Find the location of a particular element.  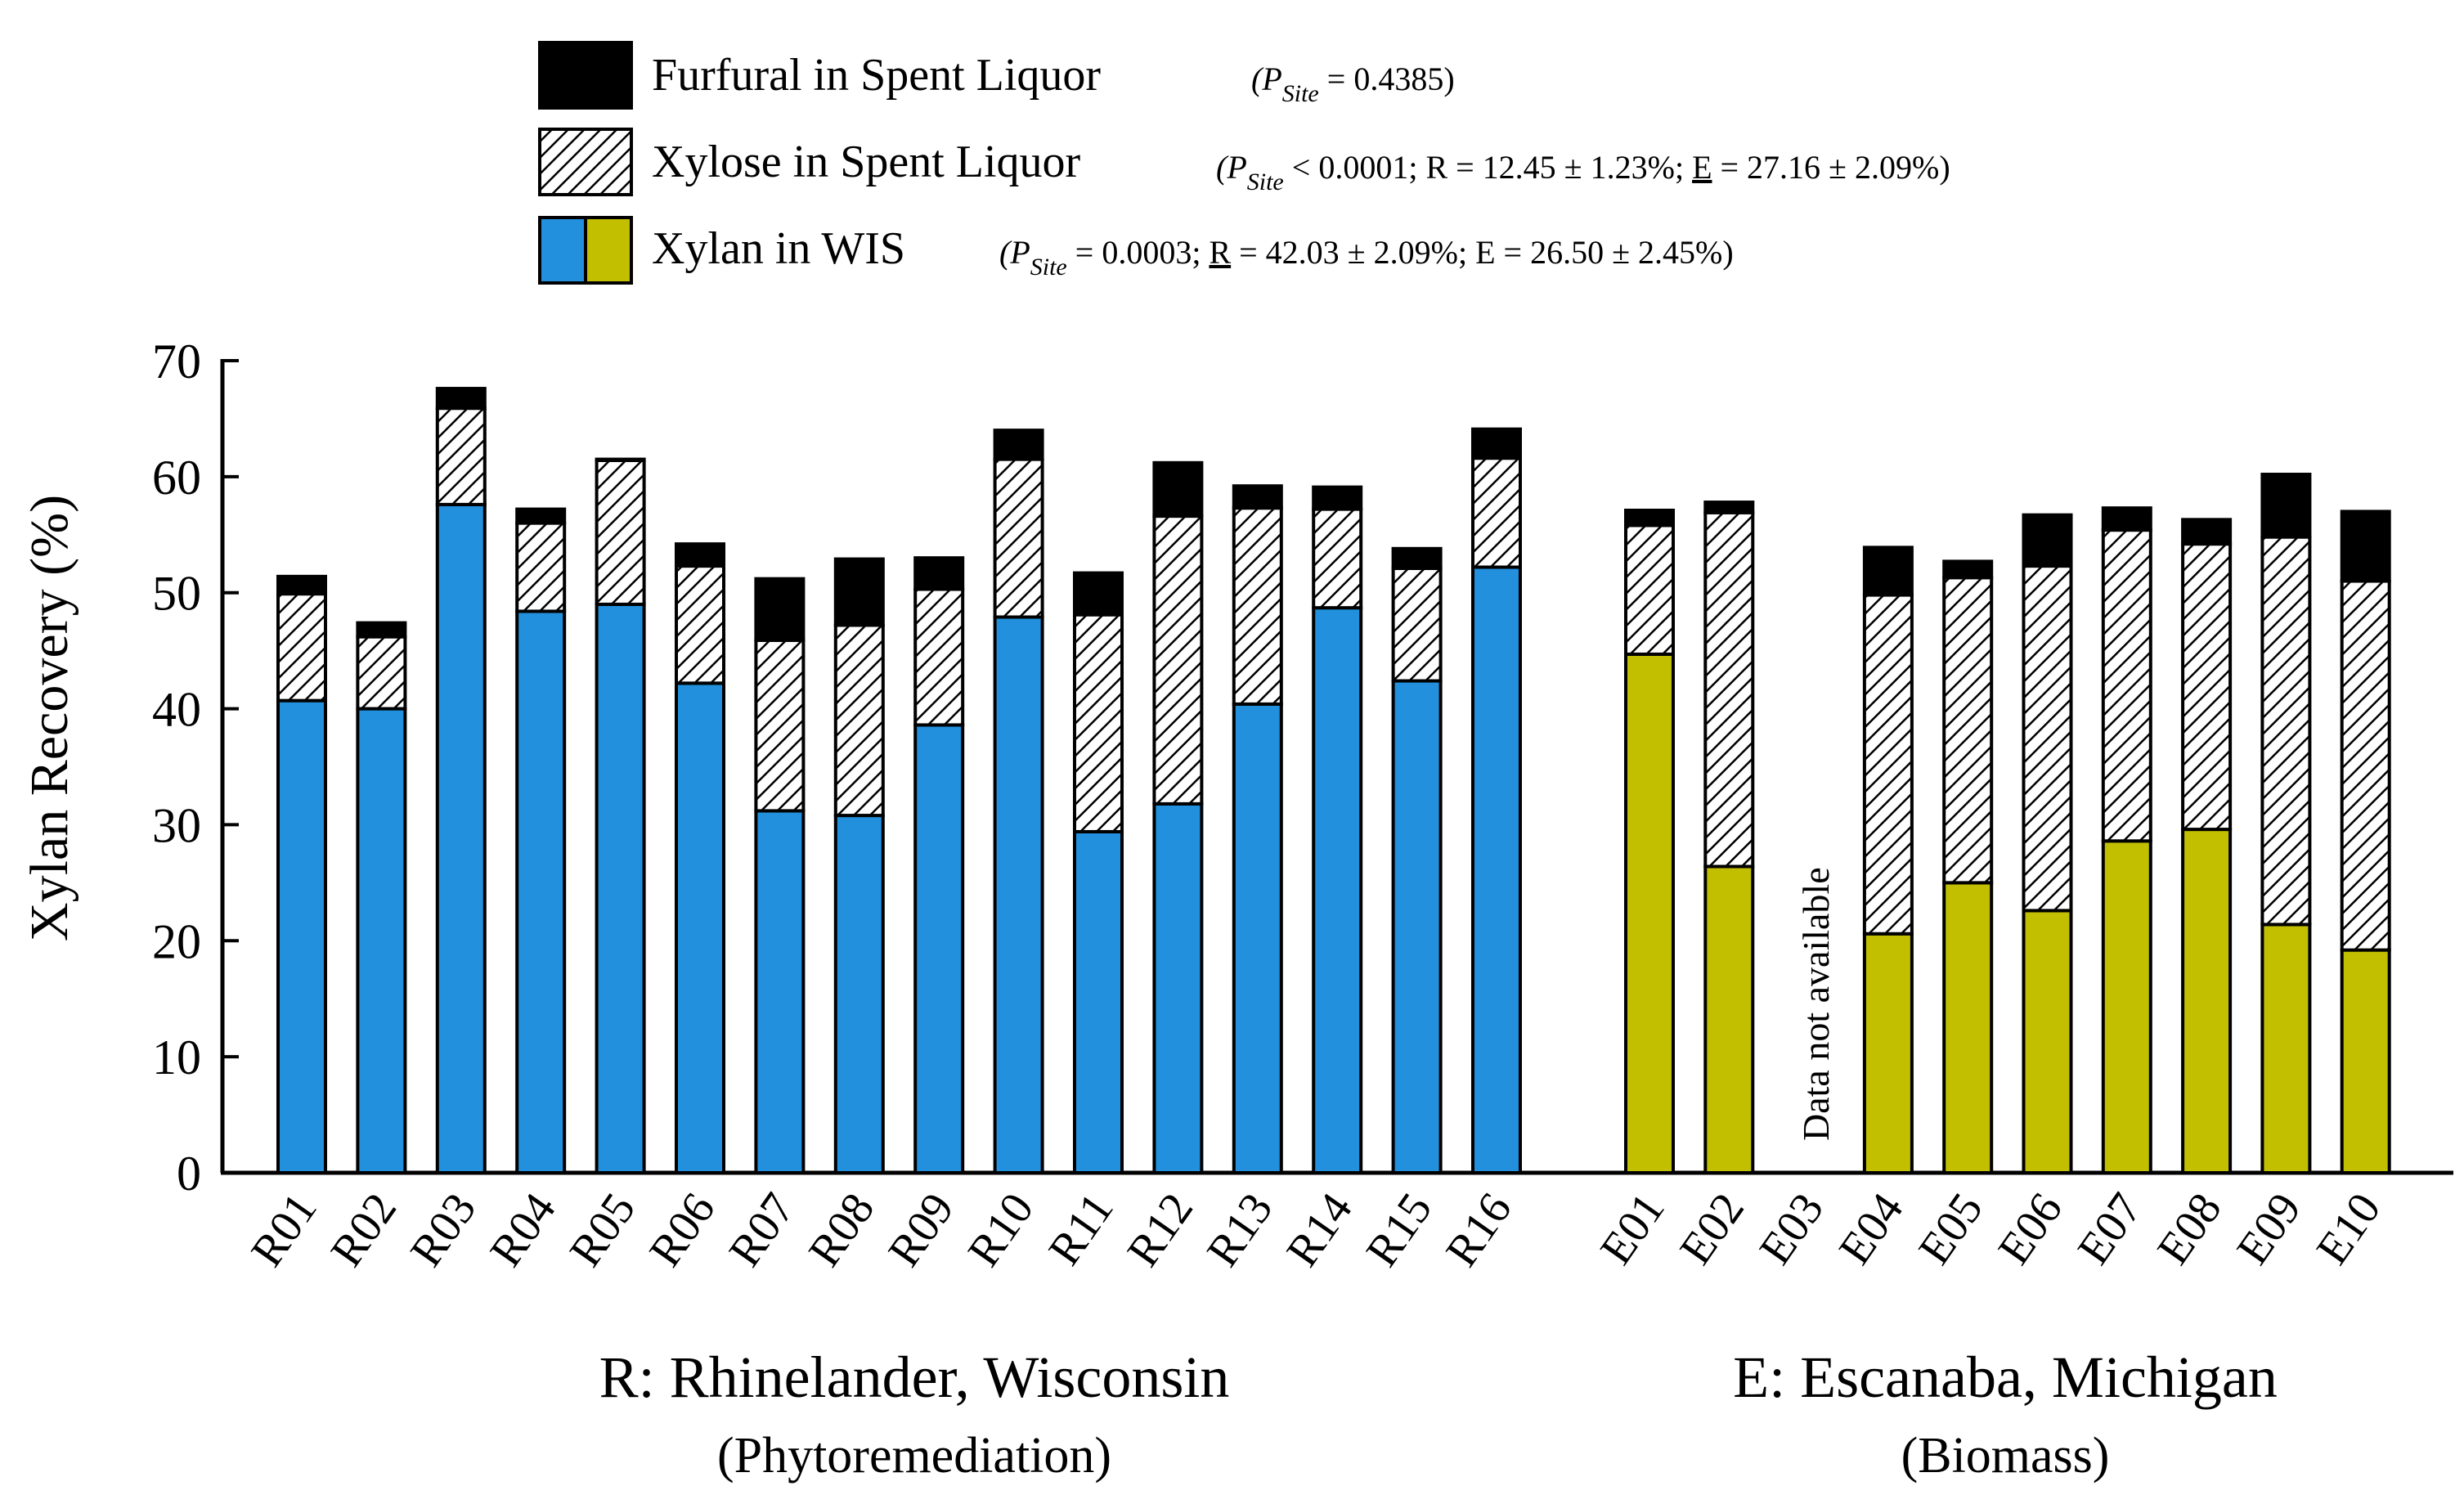

y-tick-label: 40 is located at coordinates (176, 710).